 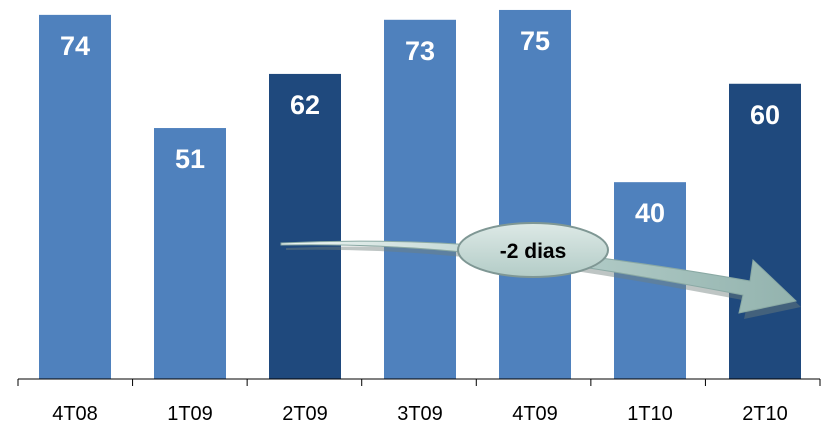 What do you see at coordinates (535, 194) in the screenshot?
I see `bar-4t09` at bounding box center [535, 194].